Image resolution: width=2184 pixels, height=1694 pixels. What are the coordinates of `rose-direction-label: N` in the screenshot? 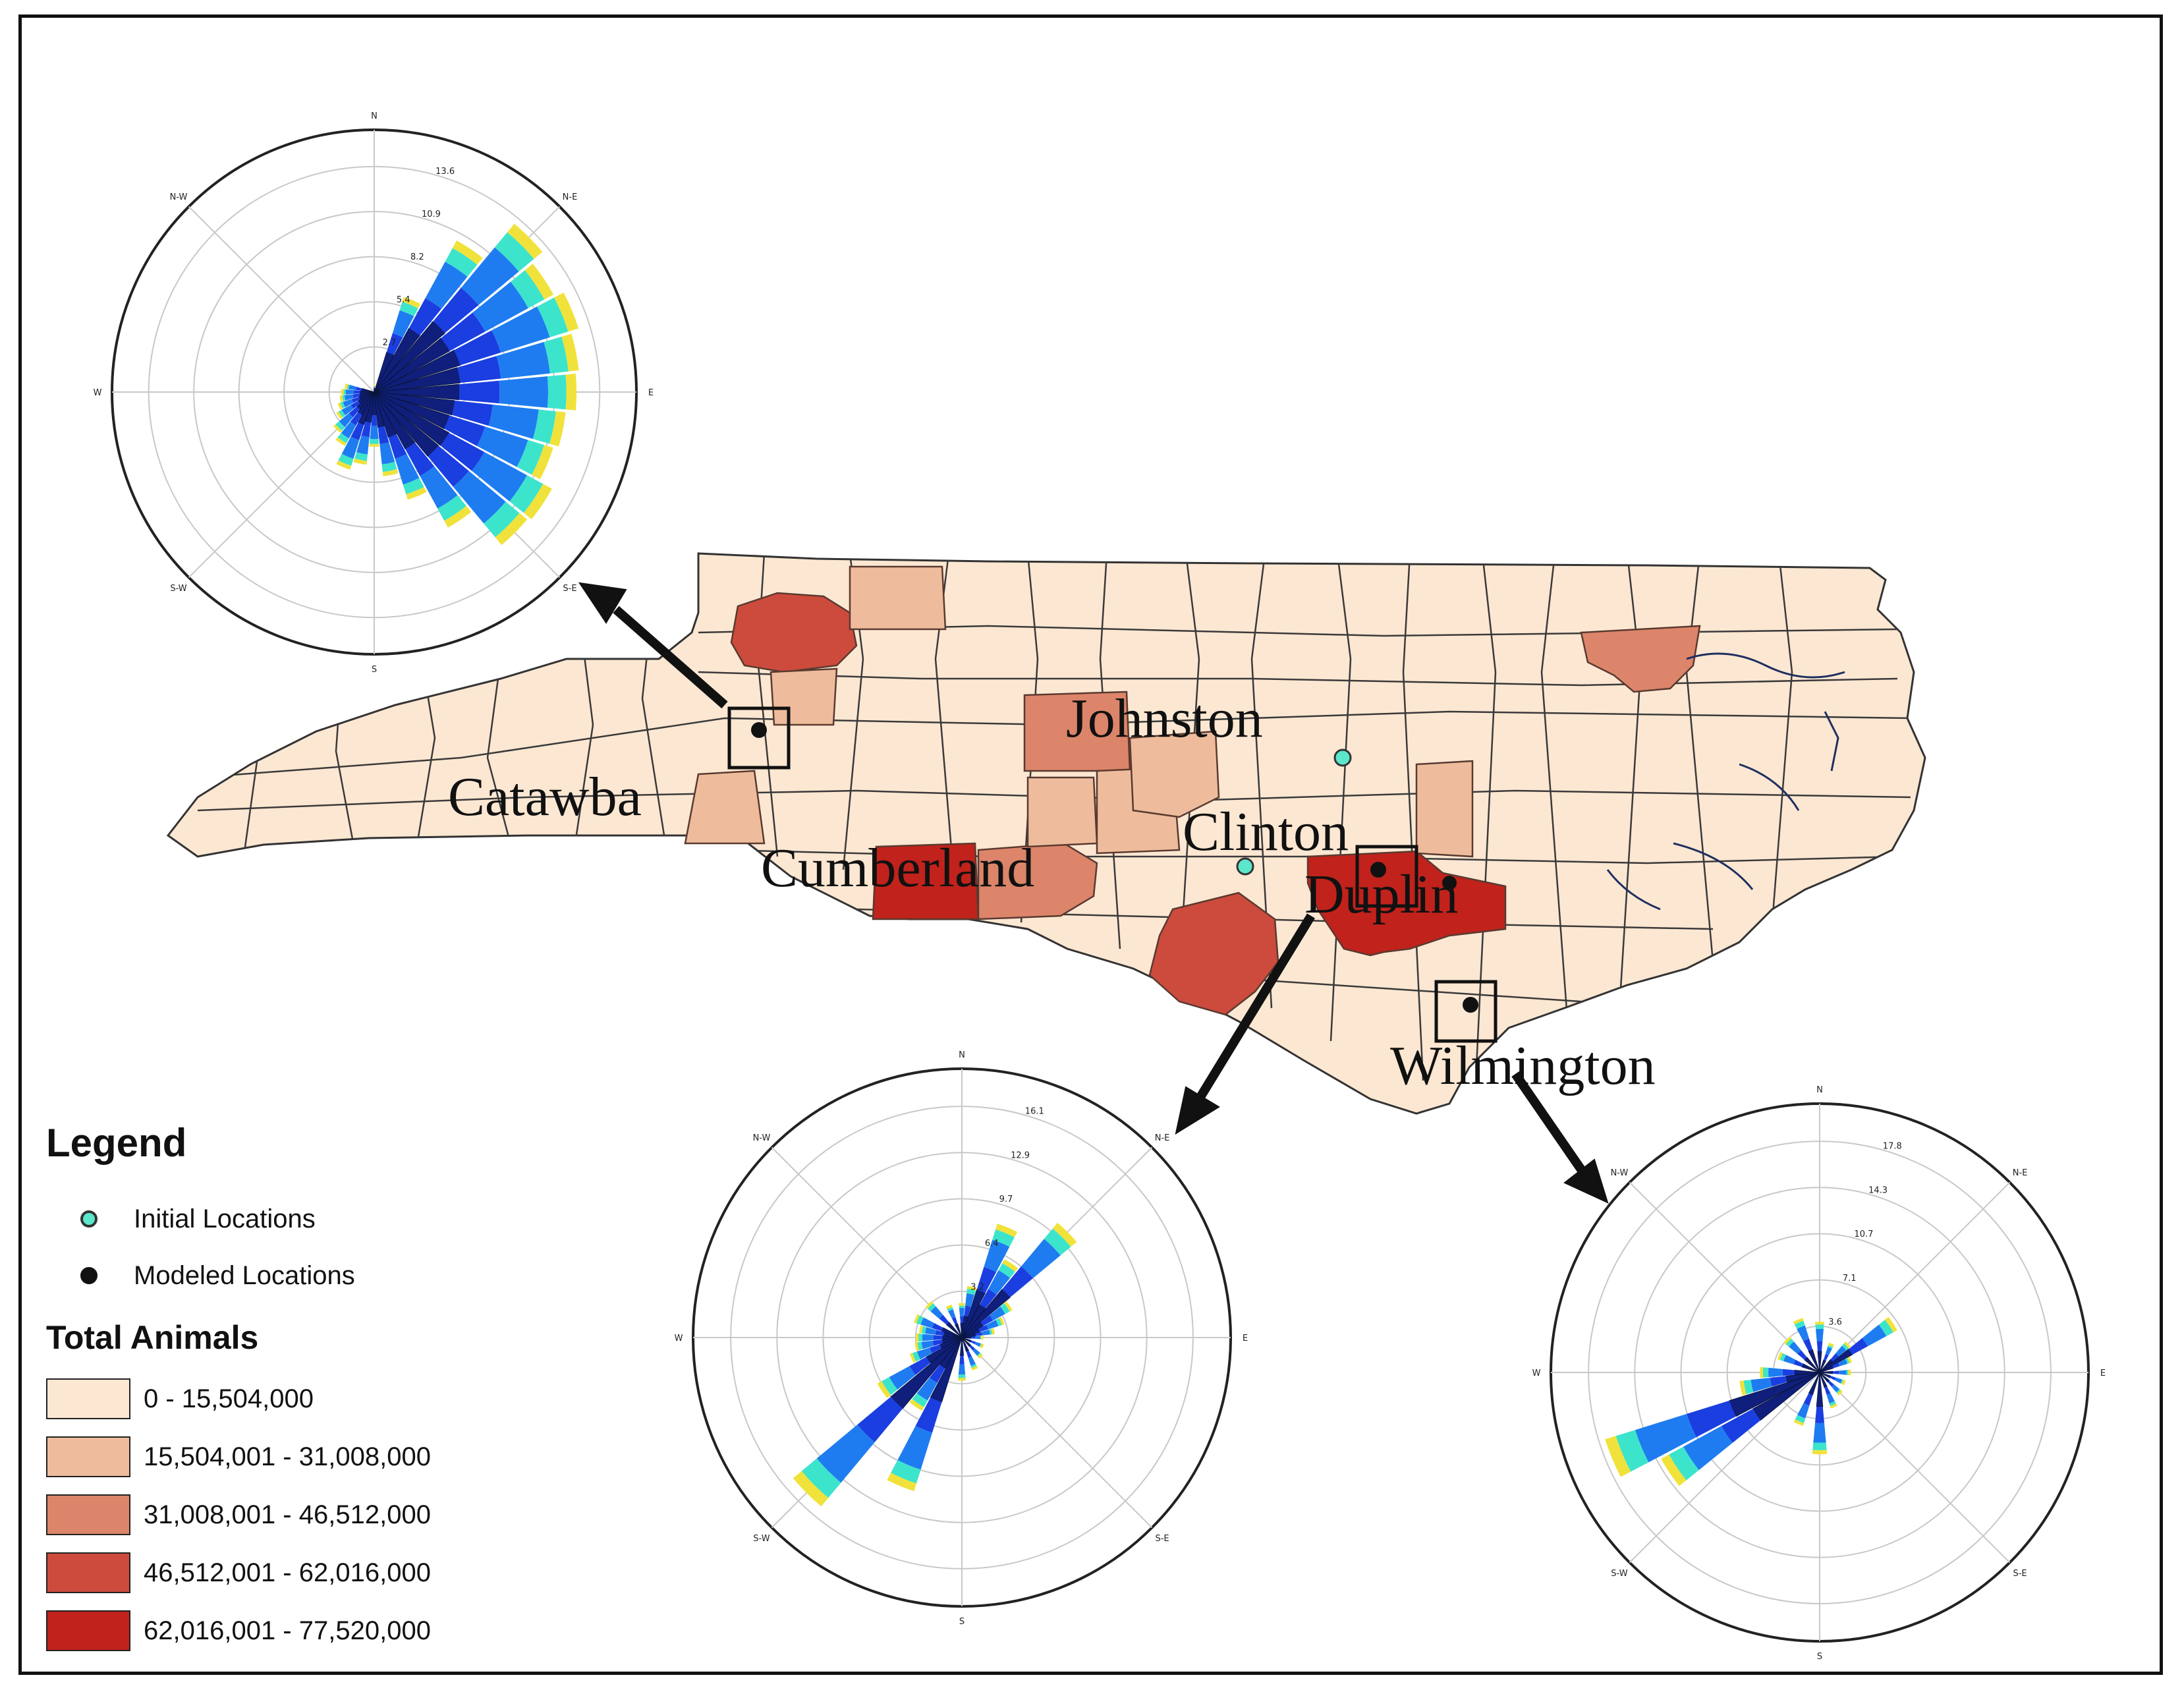 It's located at (962, 1055).